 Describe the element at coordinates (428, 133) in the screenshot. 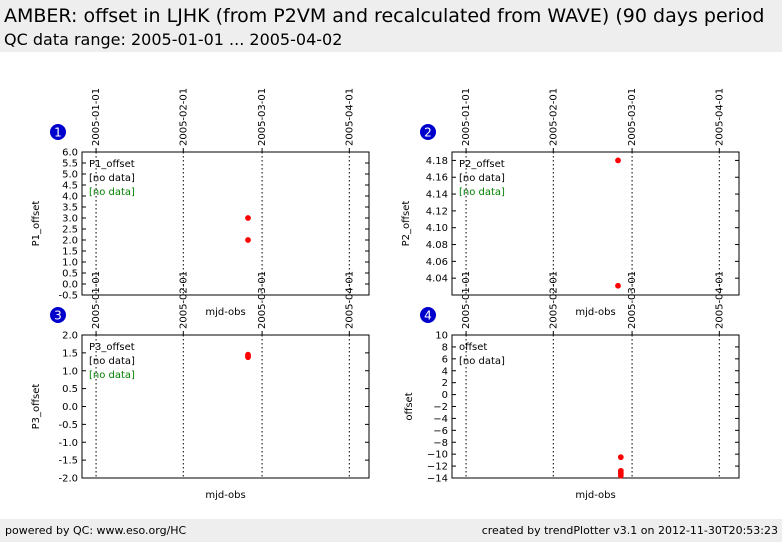

I see `panel-number: 2` at that location.